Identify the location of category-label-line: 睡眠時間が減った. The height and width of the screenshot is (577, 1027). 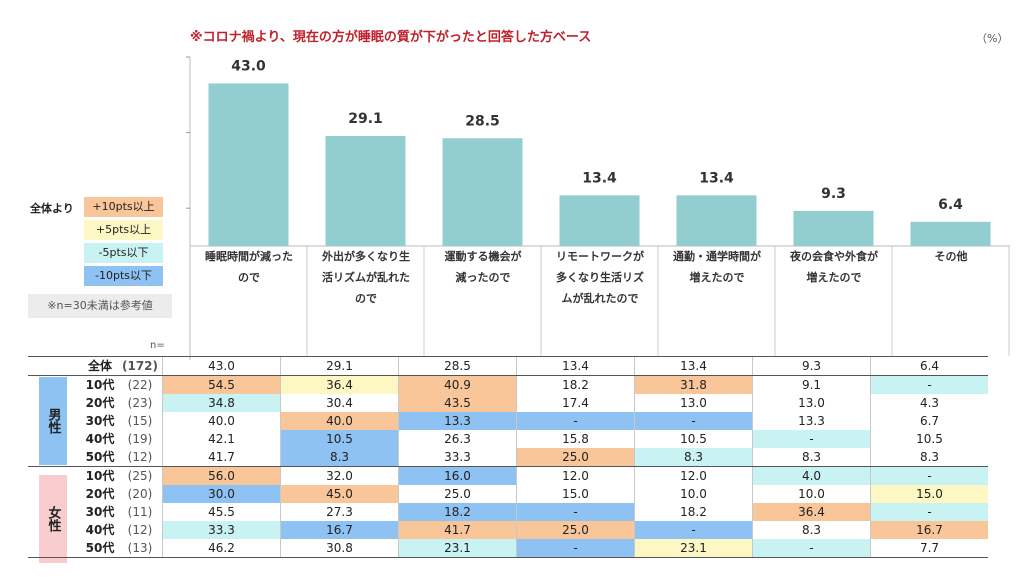
(249, 256).